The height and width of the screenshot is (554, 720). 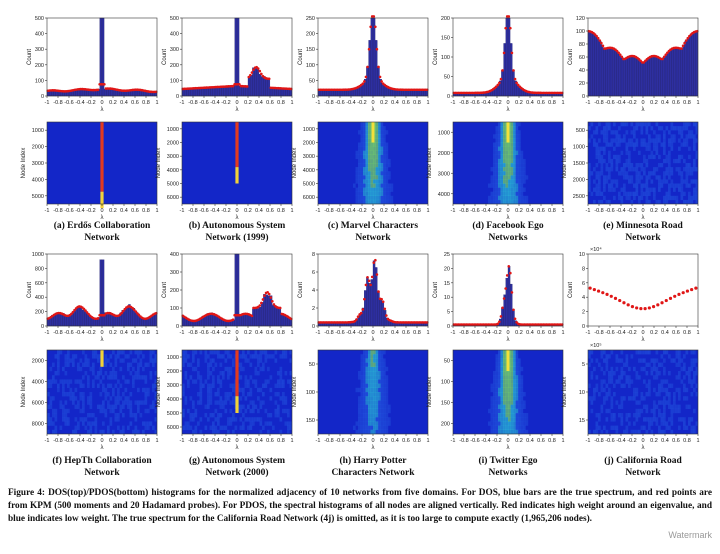 What do you see at coordinates (507, 103) in the screenshot?
I see `dos-xtick-label: 0` at bounding box center [507, 103].